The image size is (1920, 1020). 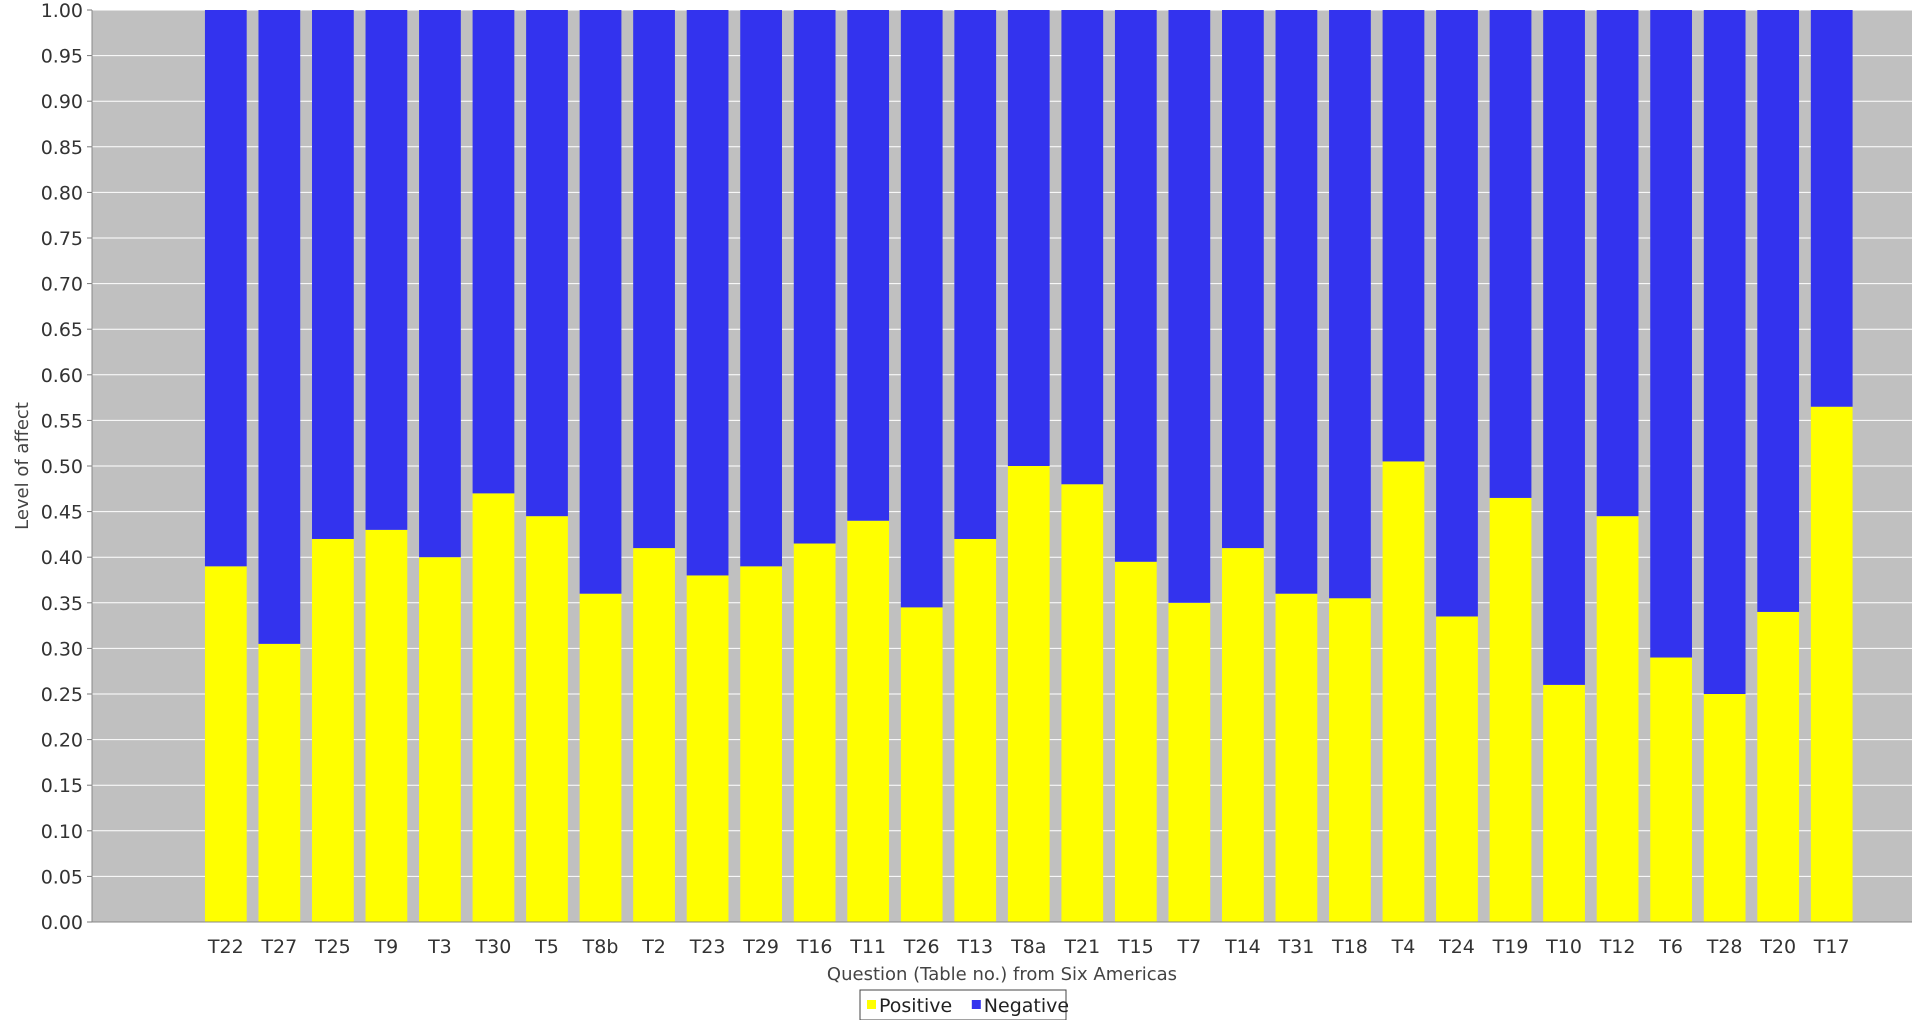 I want to click on x-tick-label: T31, so click(x=1296, y=947).